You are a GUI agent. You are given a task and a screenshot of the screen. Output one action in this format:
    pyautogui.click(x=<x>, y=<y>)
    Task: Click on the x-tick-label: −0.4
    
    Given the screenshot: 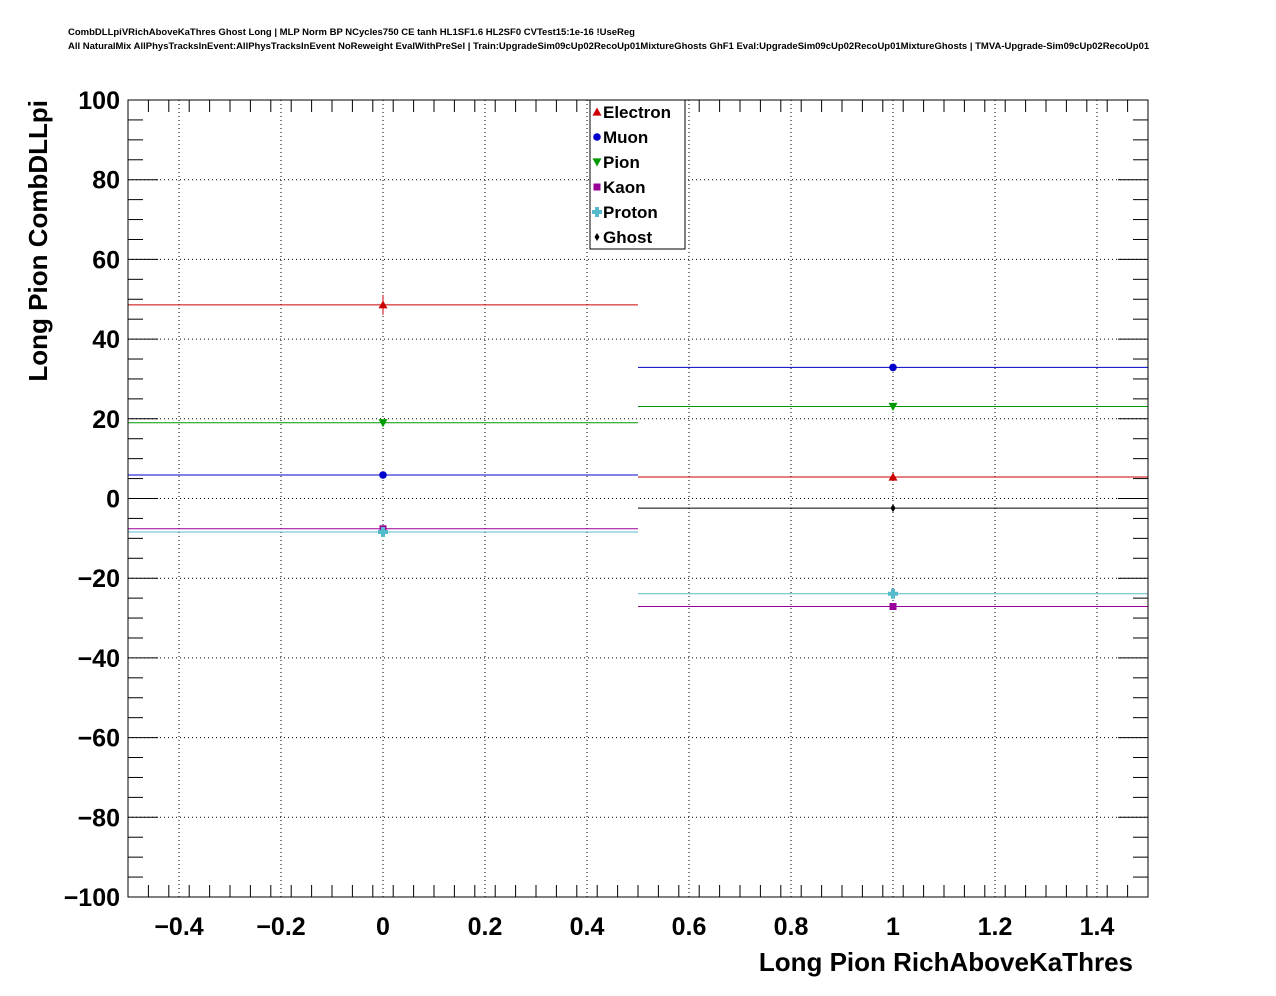 What is the action you would take?
    pyautogui.click(x=178, y=927)
    